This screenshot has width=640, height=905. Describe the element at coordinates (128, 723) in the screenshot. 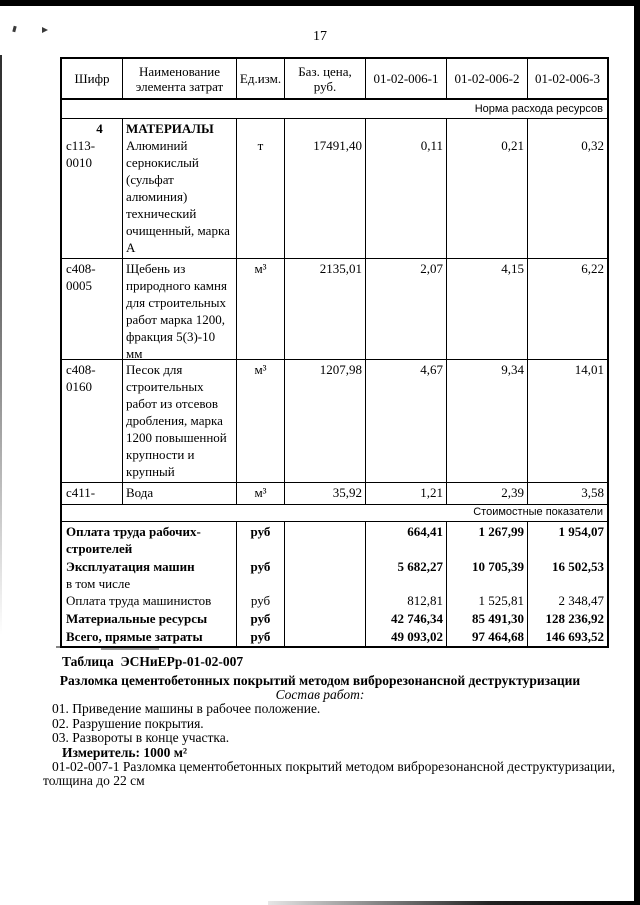

I see `work-item: 02. Разрушение покрытия.` at that location.